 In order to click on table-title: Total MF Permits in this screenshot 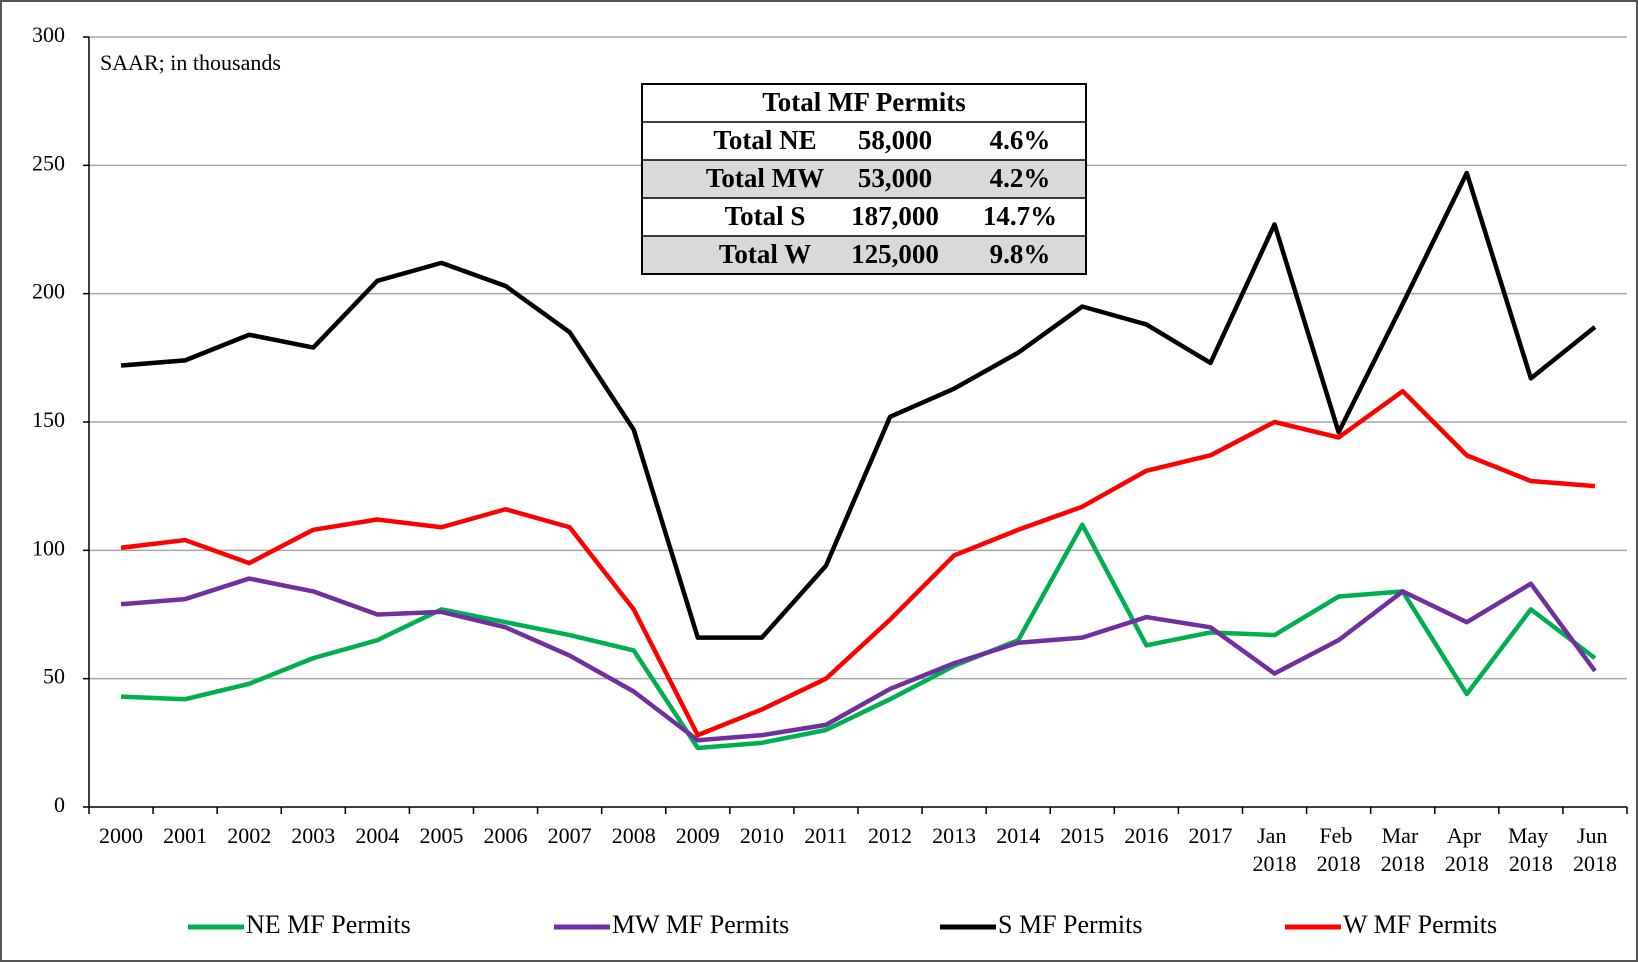, I will do `click(863, 102)`.